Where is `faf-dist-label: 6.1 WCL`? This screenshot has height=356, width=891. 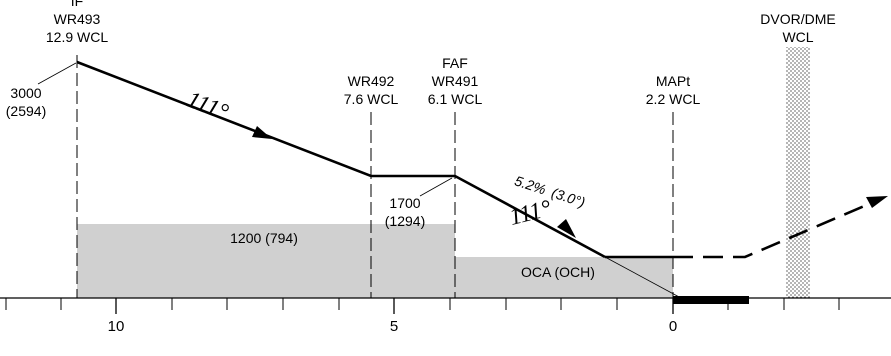 faf-dist-label: 6.1 WCL is located at coordinates (455, 99).